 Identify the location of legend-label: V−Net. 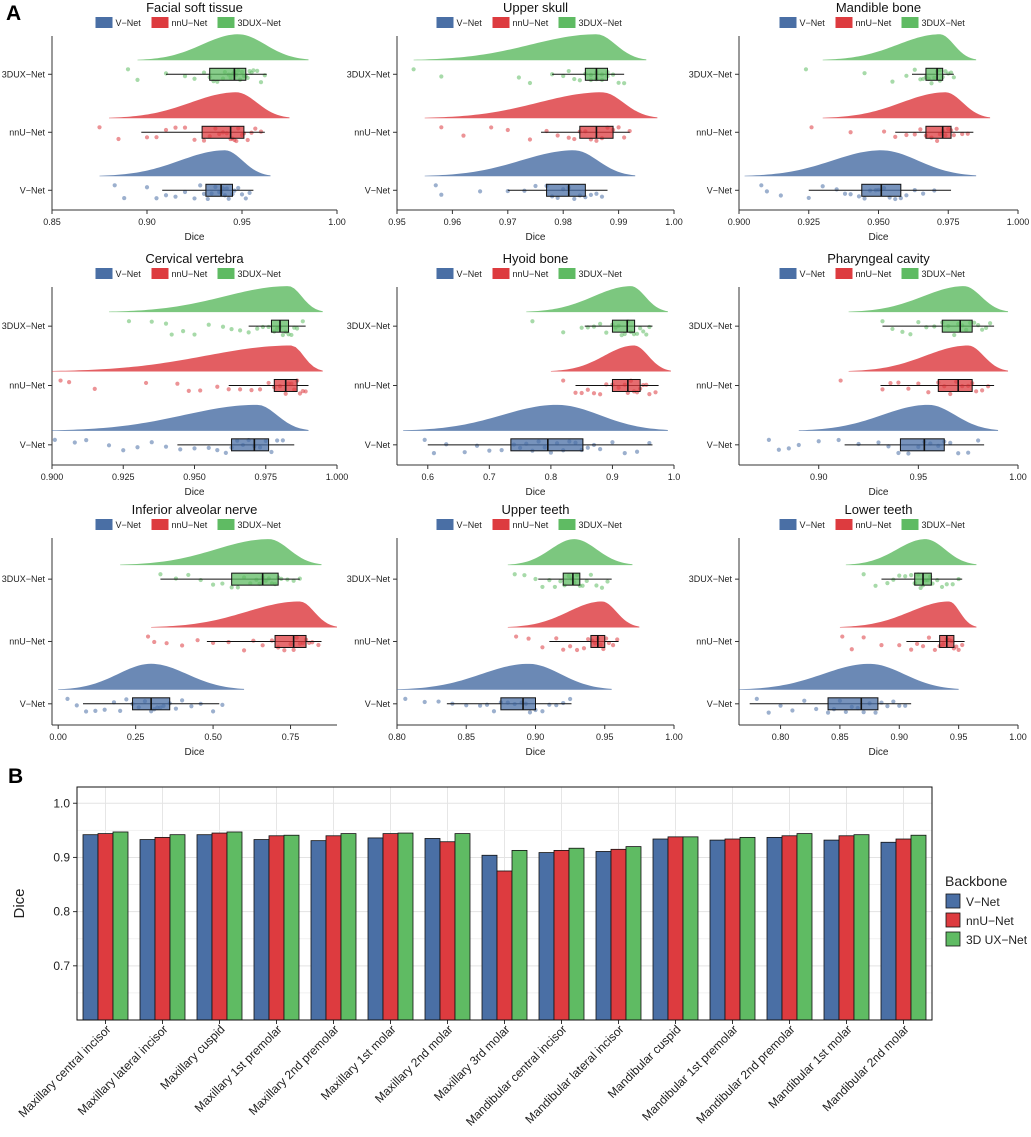
(470, 525).